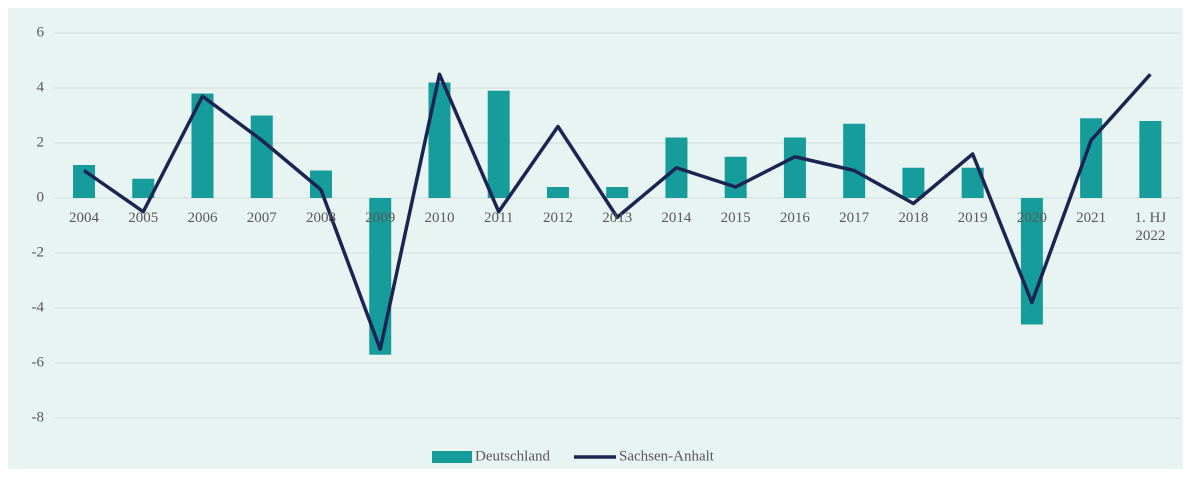  What do you see at coordinates (913, 218) in the screenshot?
I see `x-tick-label: 2018` at bounding box center [913, 218].